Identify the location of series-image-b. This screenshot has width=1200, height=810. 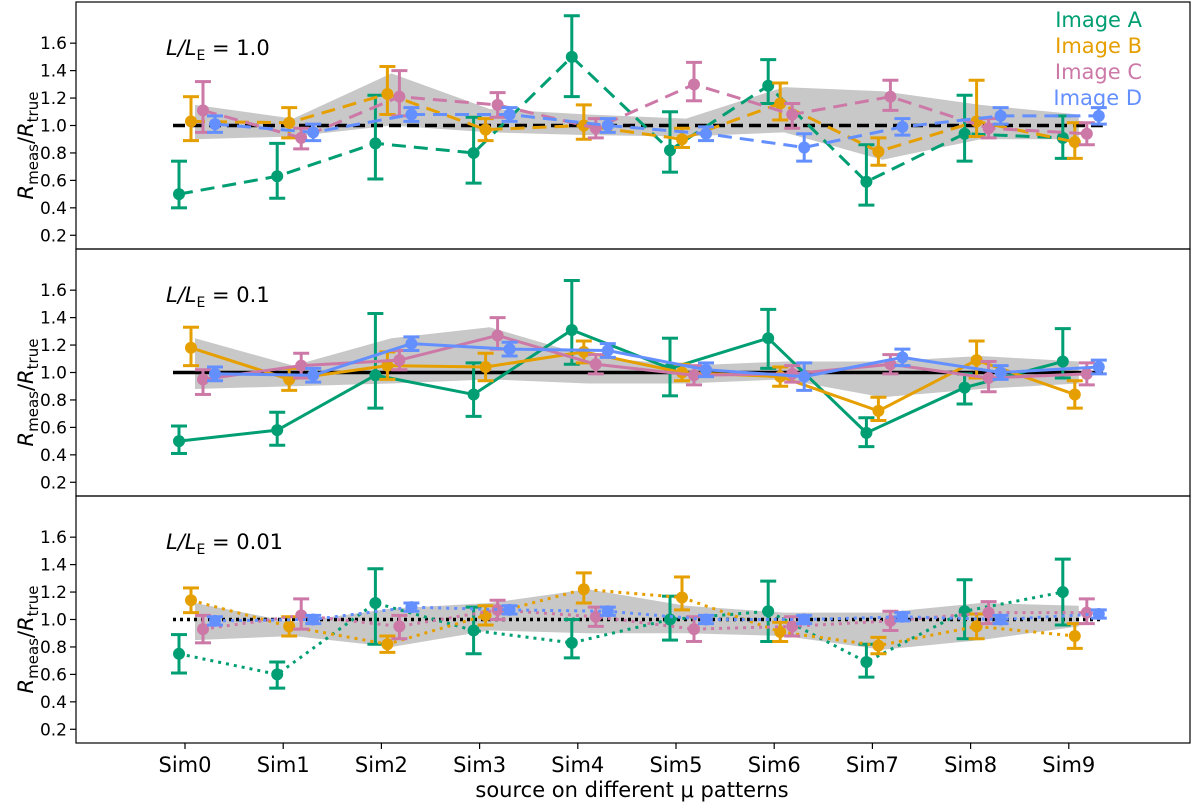
(633, 613).